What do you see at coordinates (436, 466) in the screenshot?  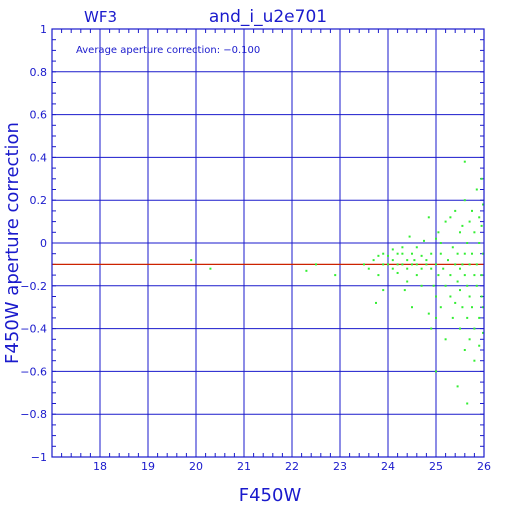 I see `x-tick-label: 25` at bounding box center [436, 466].